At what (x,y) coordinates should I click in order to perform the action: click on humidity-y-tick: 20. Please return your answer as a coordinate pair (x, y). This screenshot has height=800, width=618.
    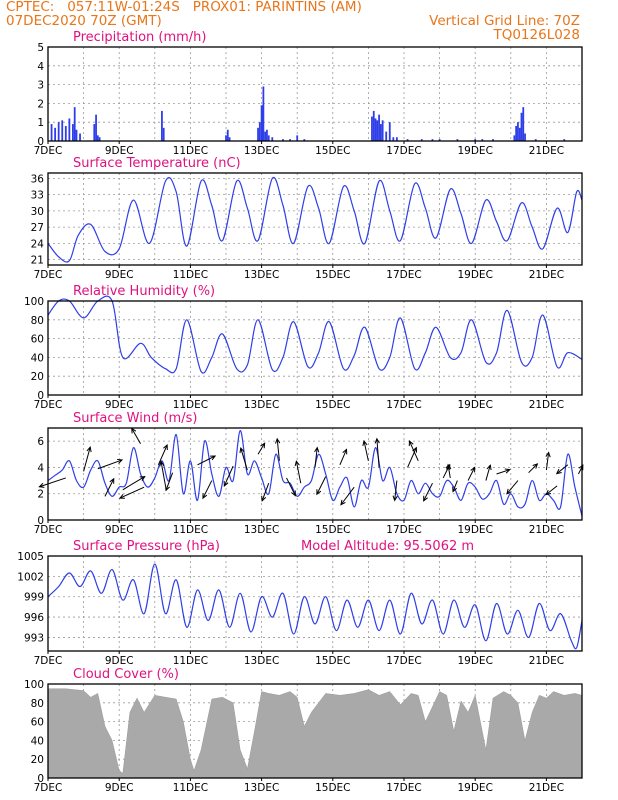
    Looking at the image, I should click on (37, 377).